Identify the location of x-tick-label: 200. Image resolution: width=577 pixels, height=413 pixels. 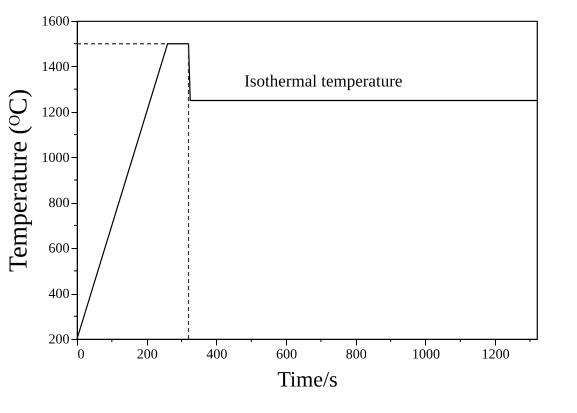
(147, 355).